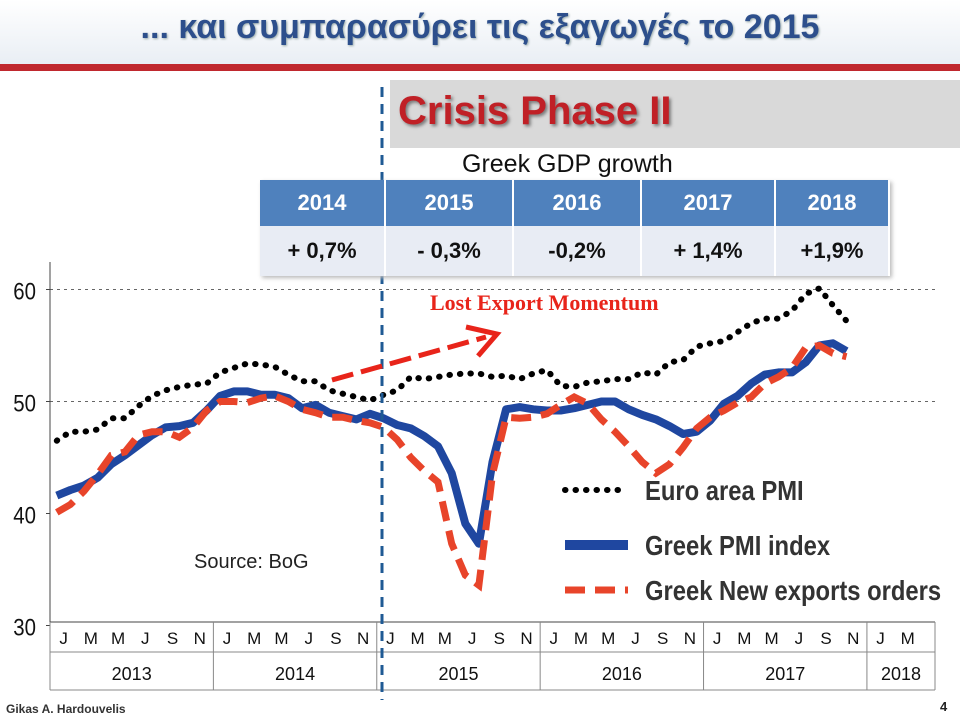 This screenshot has height=720, width=960. What do you see at coordinates (535, 111) in the screenshot?
I see `crisis-phase-label: Crisis Phase II` at bounding box center [535, 111].